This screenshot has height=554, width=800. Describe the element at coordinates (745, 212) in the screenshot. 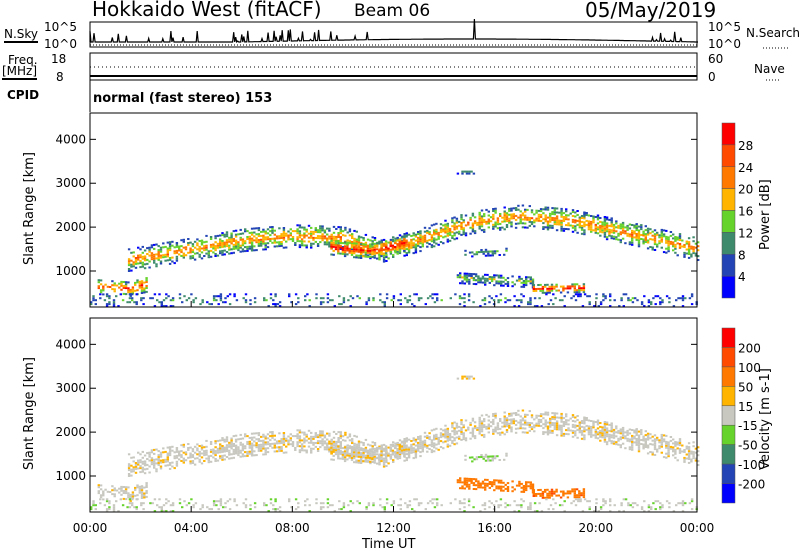

I see `power-colorbar-tick: 16` at that location.